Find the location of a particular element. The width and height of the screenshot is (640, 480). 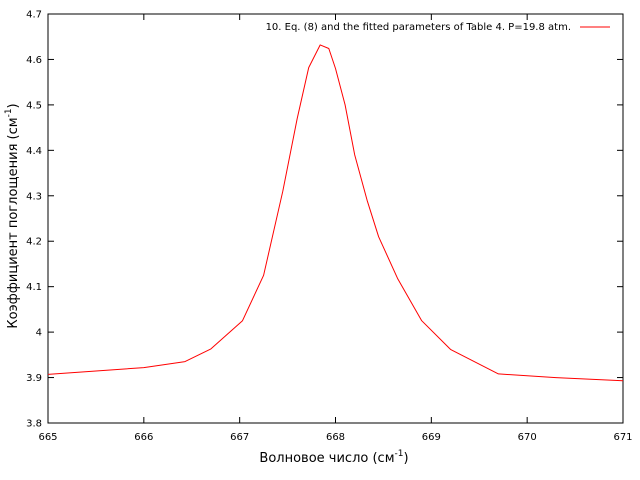

x-tick-label: 665 is located at coordinates (47, 437).